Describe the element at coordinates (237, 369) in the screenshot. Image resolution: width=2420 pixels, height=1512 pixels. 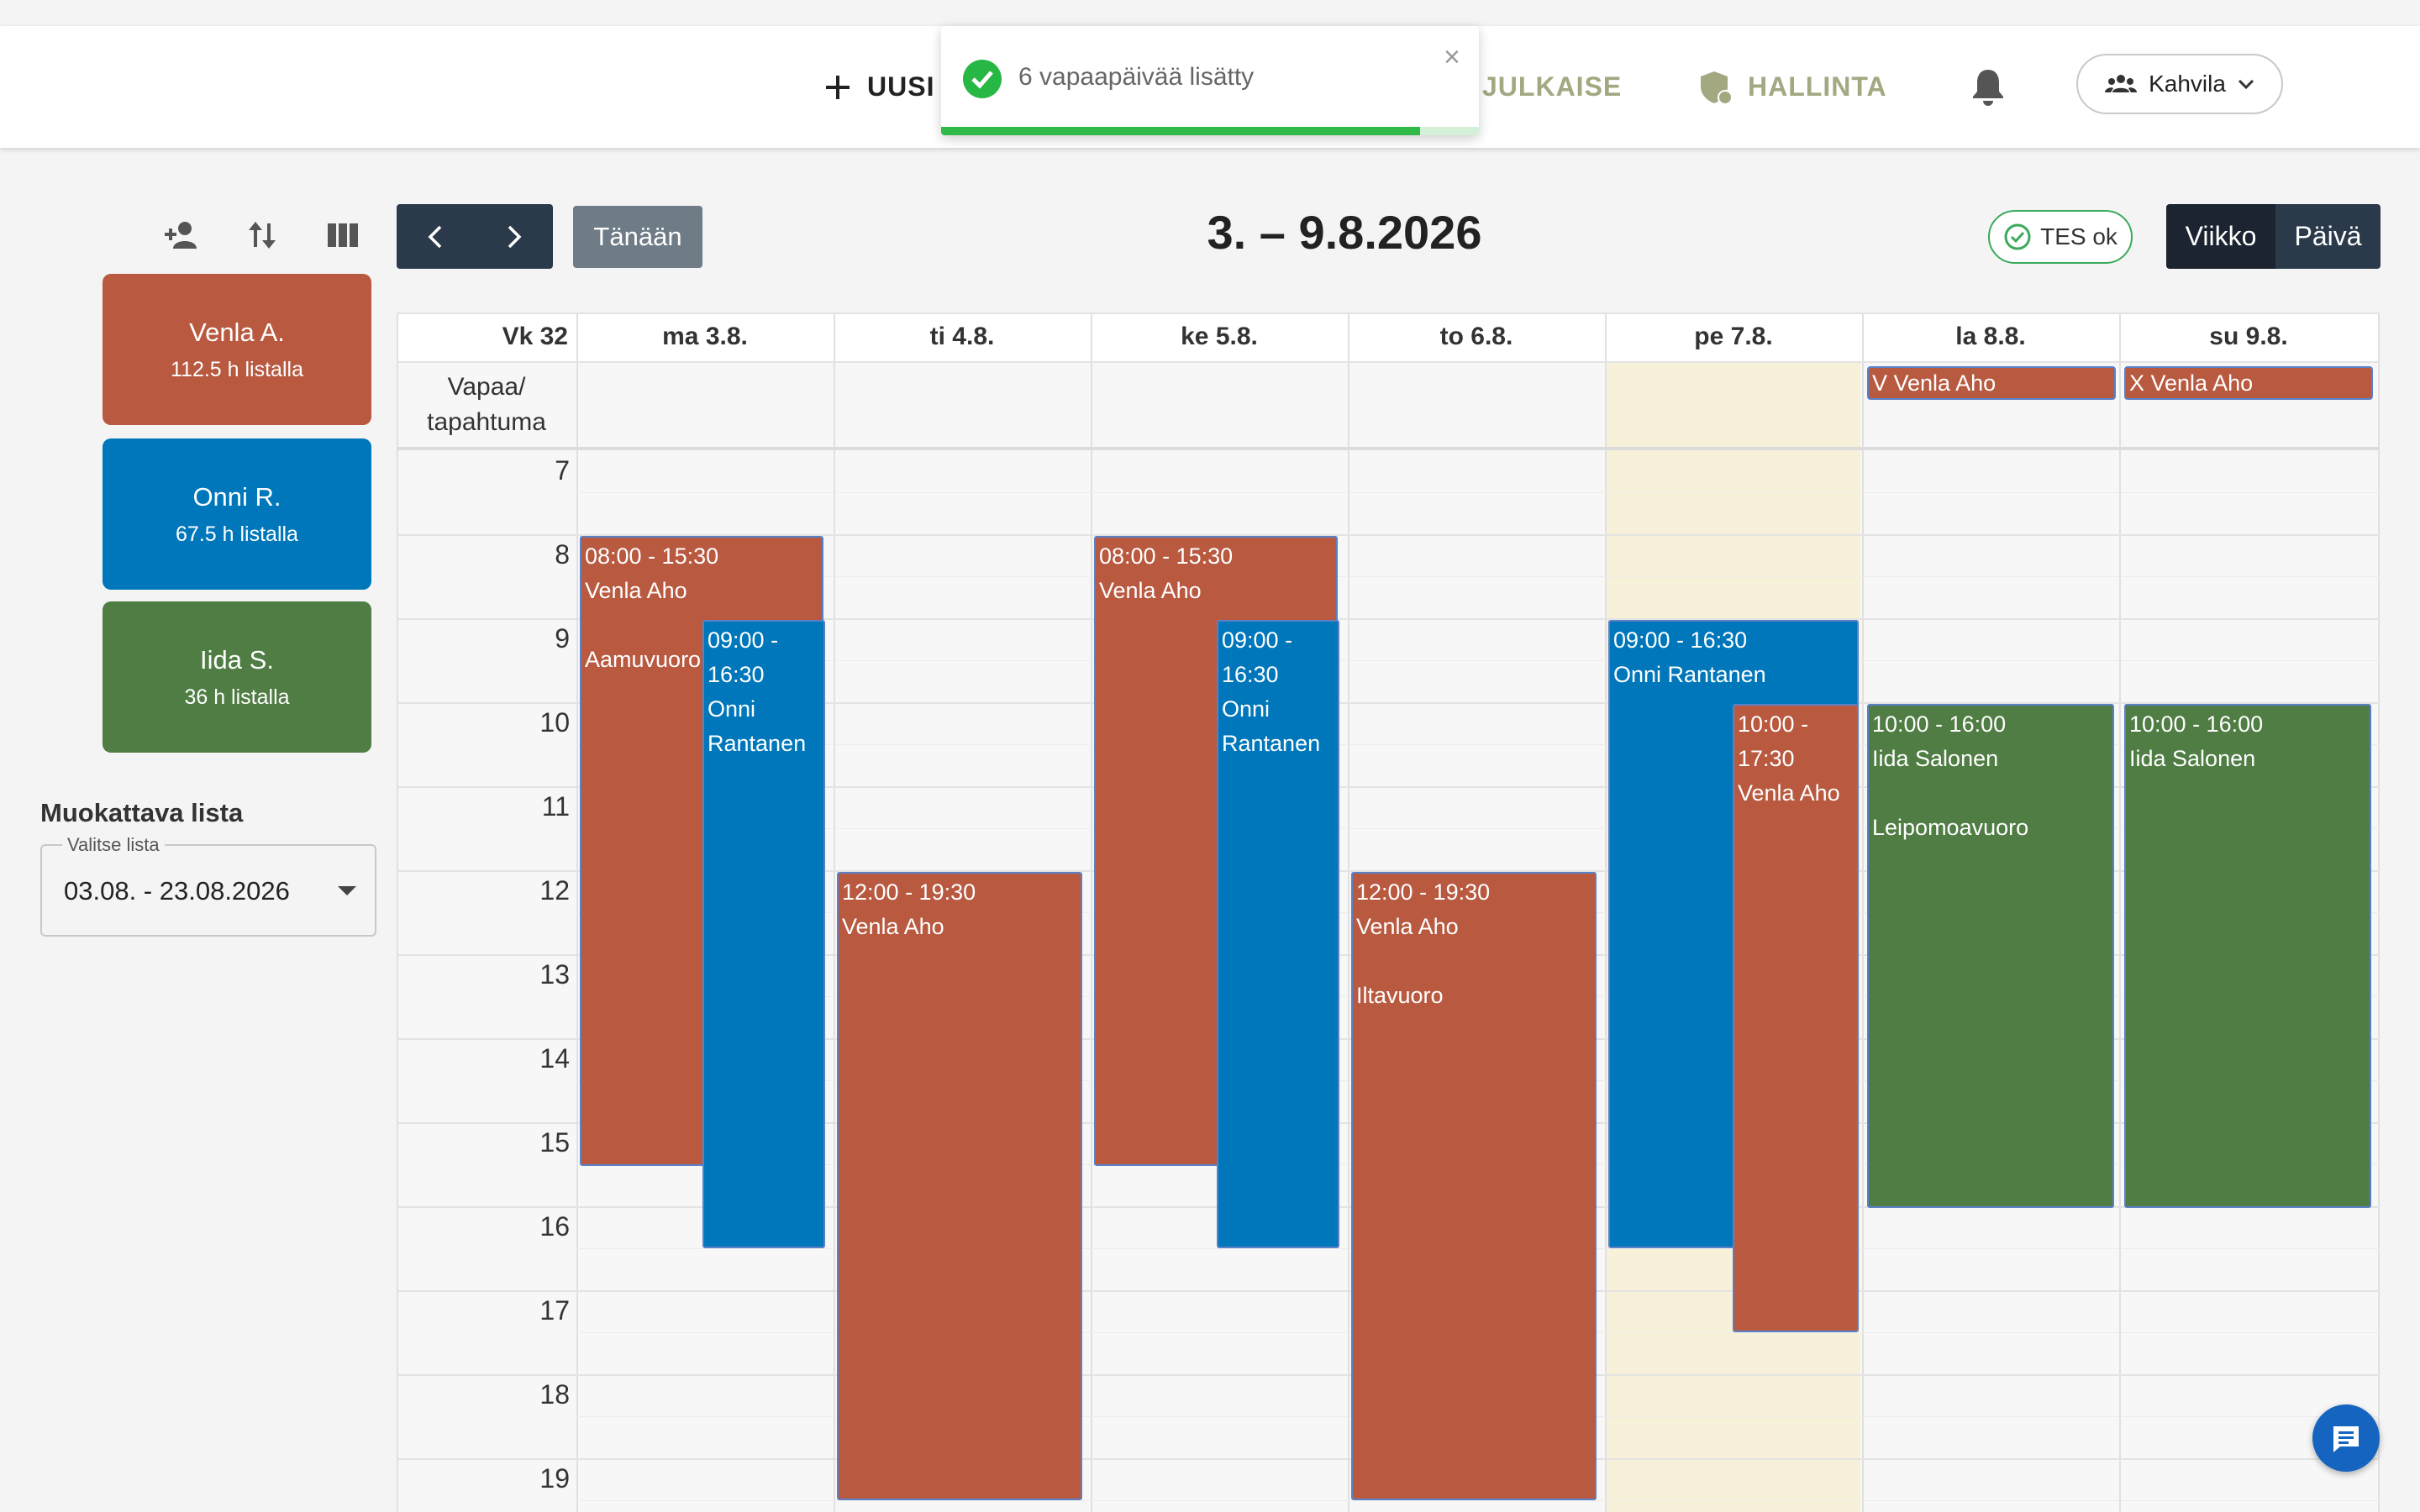
I see `employee-hours: 112.5 h listalla` at that location.